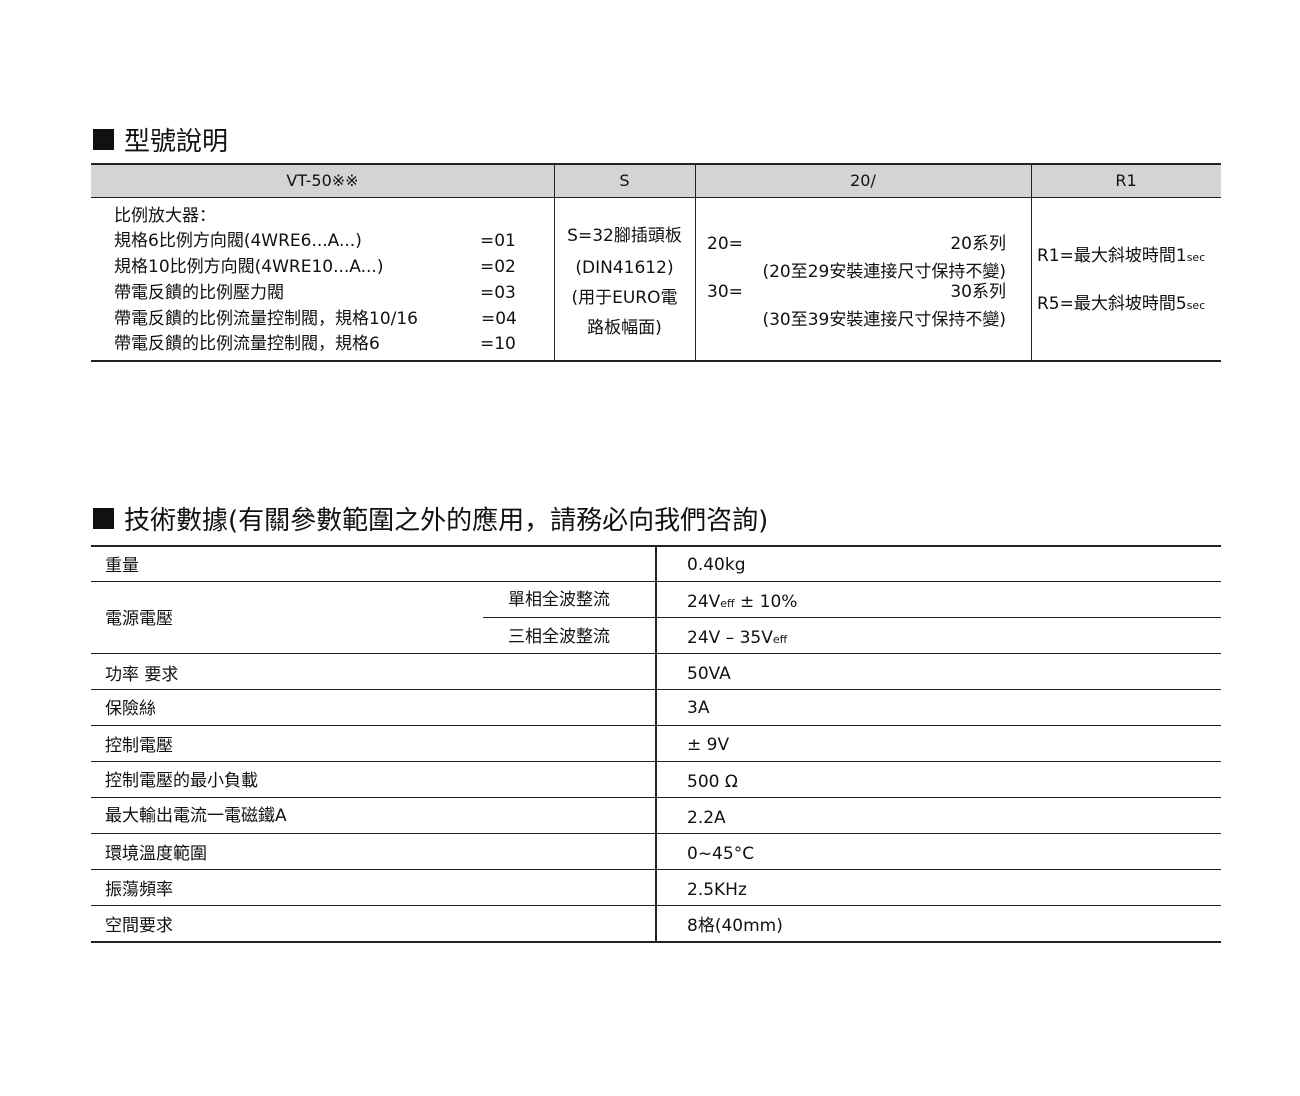 Image resolution: width=1300 pixels, height=1096 pixels. What do you see at coordinates (139, 746) in the screenshot?
I see `row-label: 控制電壓` at bounding box center [139, 746].